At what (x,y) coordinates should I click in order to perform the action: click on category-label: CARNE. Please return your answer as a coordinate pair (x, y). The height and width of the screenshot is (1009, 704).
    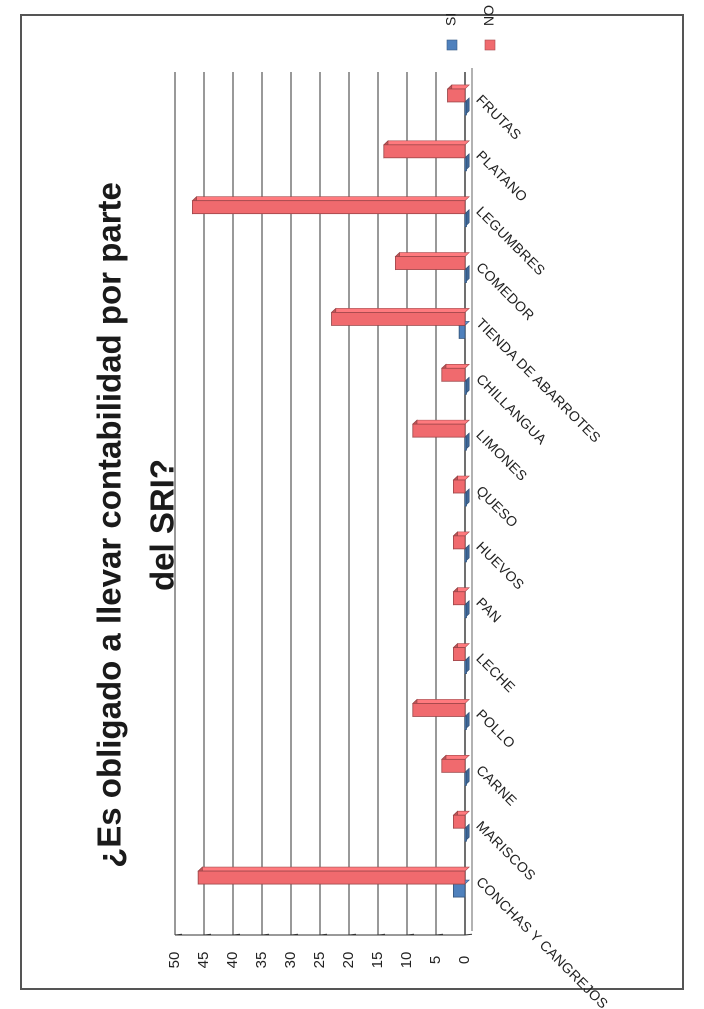
    Looking at the image, I should click on (496, 785).